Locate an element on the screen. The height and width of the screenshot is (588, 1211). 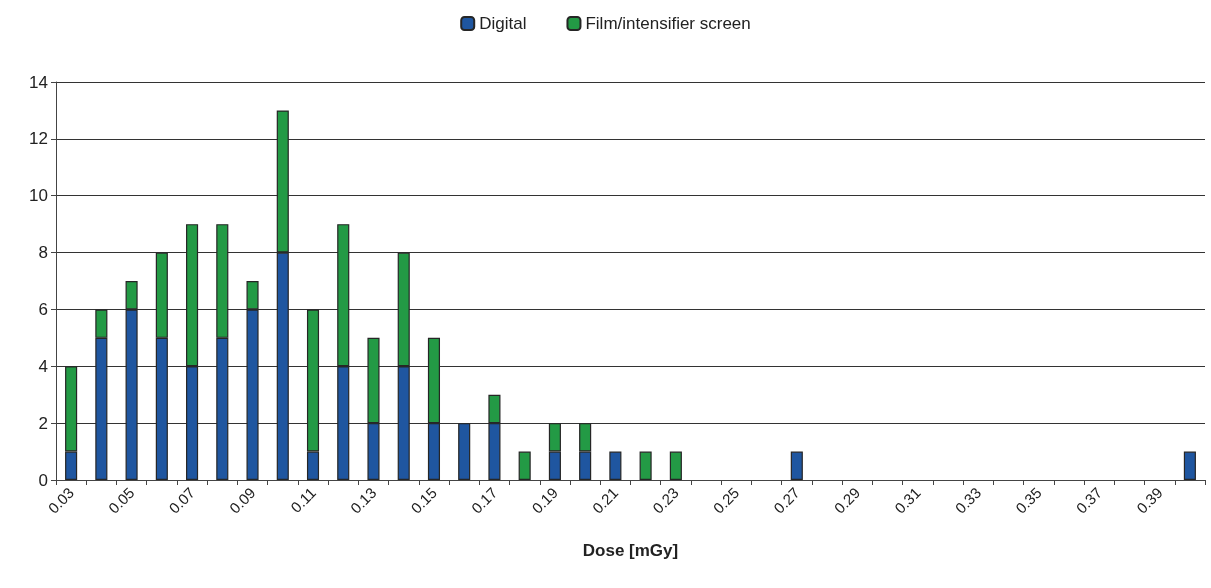
y-tick-label: 2 is located at coordinates (43, 423).